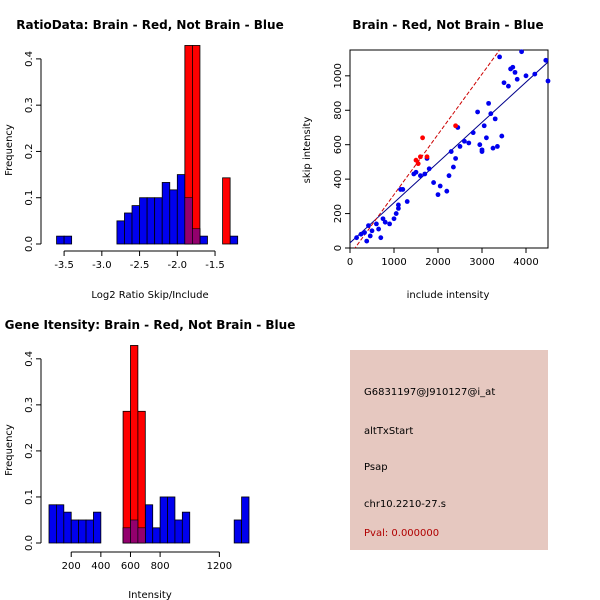 This screenshot has height=600, width=600. Describe the element at coordinates (102, 265) in the screenshot. I see `ratio-x-tick-label: -3.0` at that location.